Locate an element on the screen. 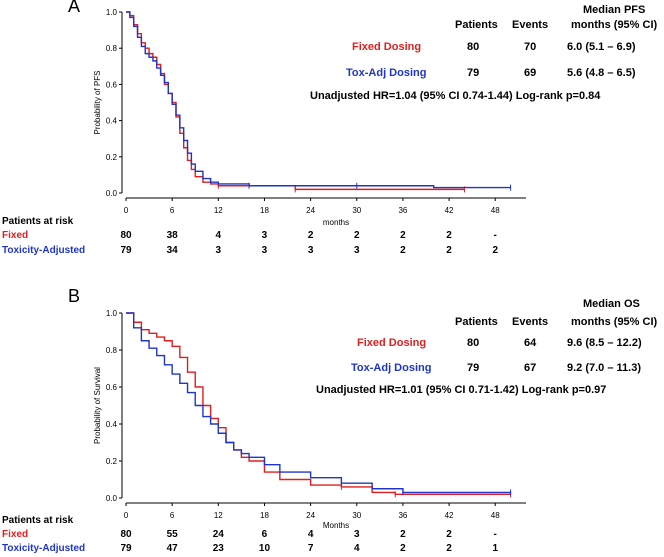 Image resolution: width=664 pixels, height=557 pixels. panel-letter: A is located at coordinates (74, 8).